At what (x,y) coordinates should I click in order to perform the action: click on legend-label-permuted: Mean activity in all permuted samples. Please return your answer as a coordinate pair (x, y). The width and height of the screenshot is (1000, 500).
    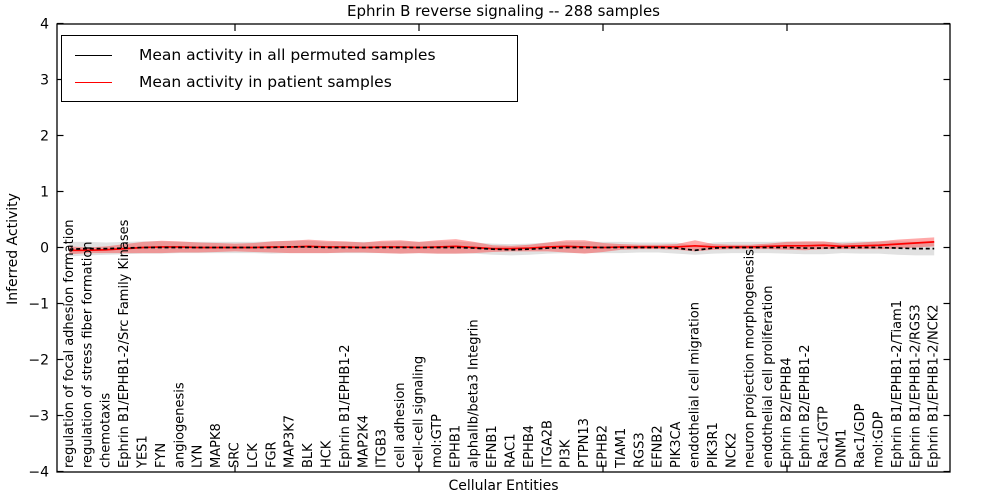
    Looking at the image, I should click on (287, 55).